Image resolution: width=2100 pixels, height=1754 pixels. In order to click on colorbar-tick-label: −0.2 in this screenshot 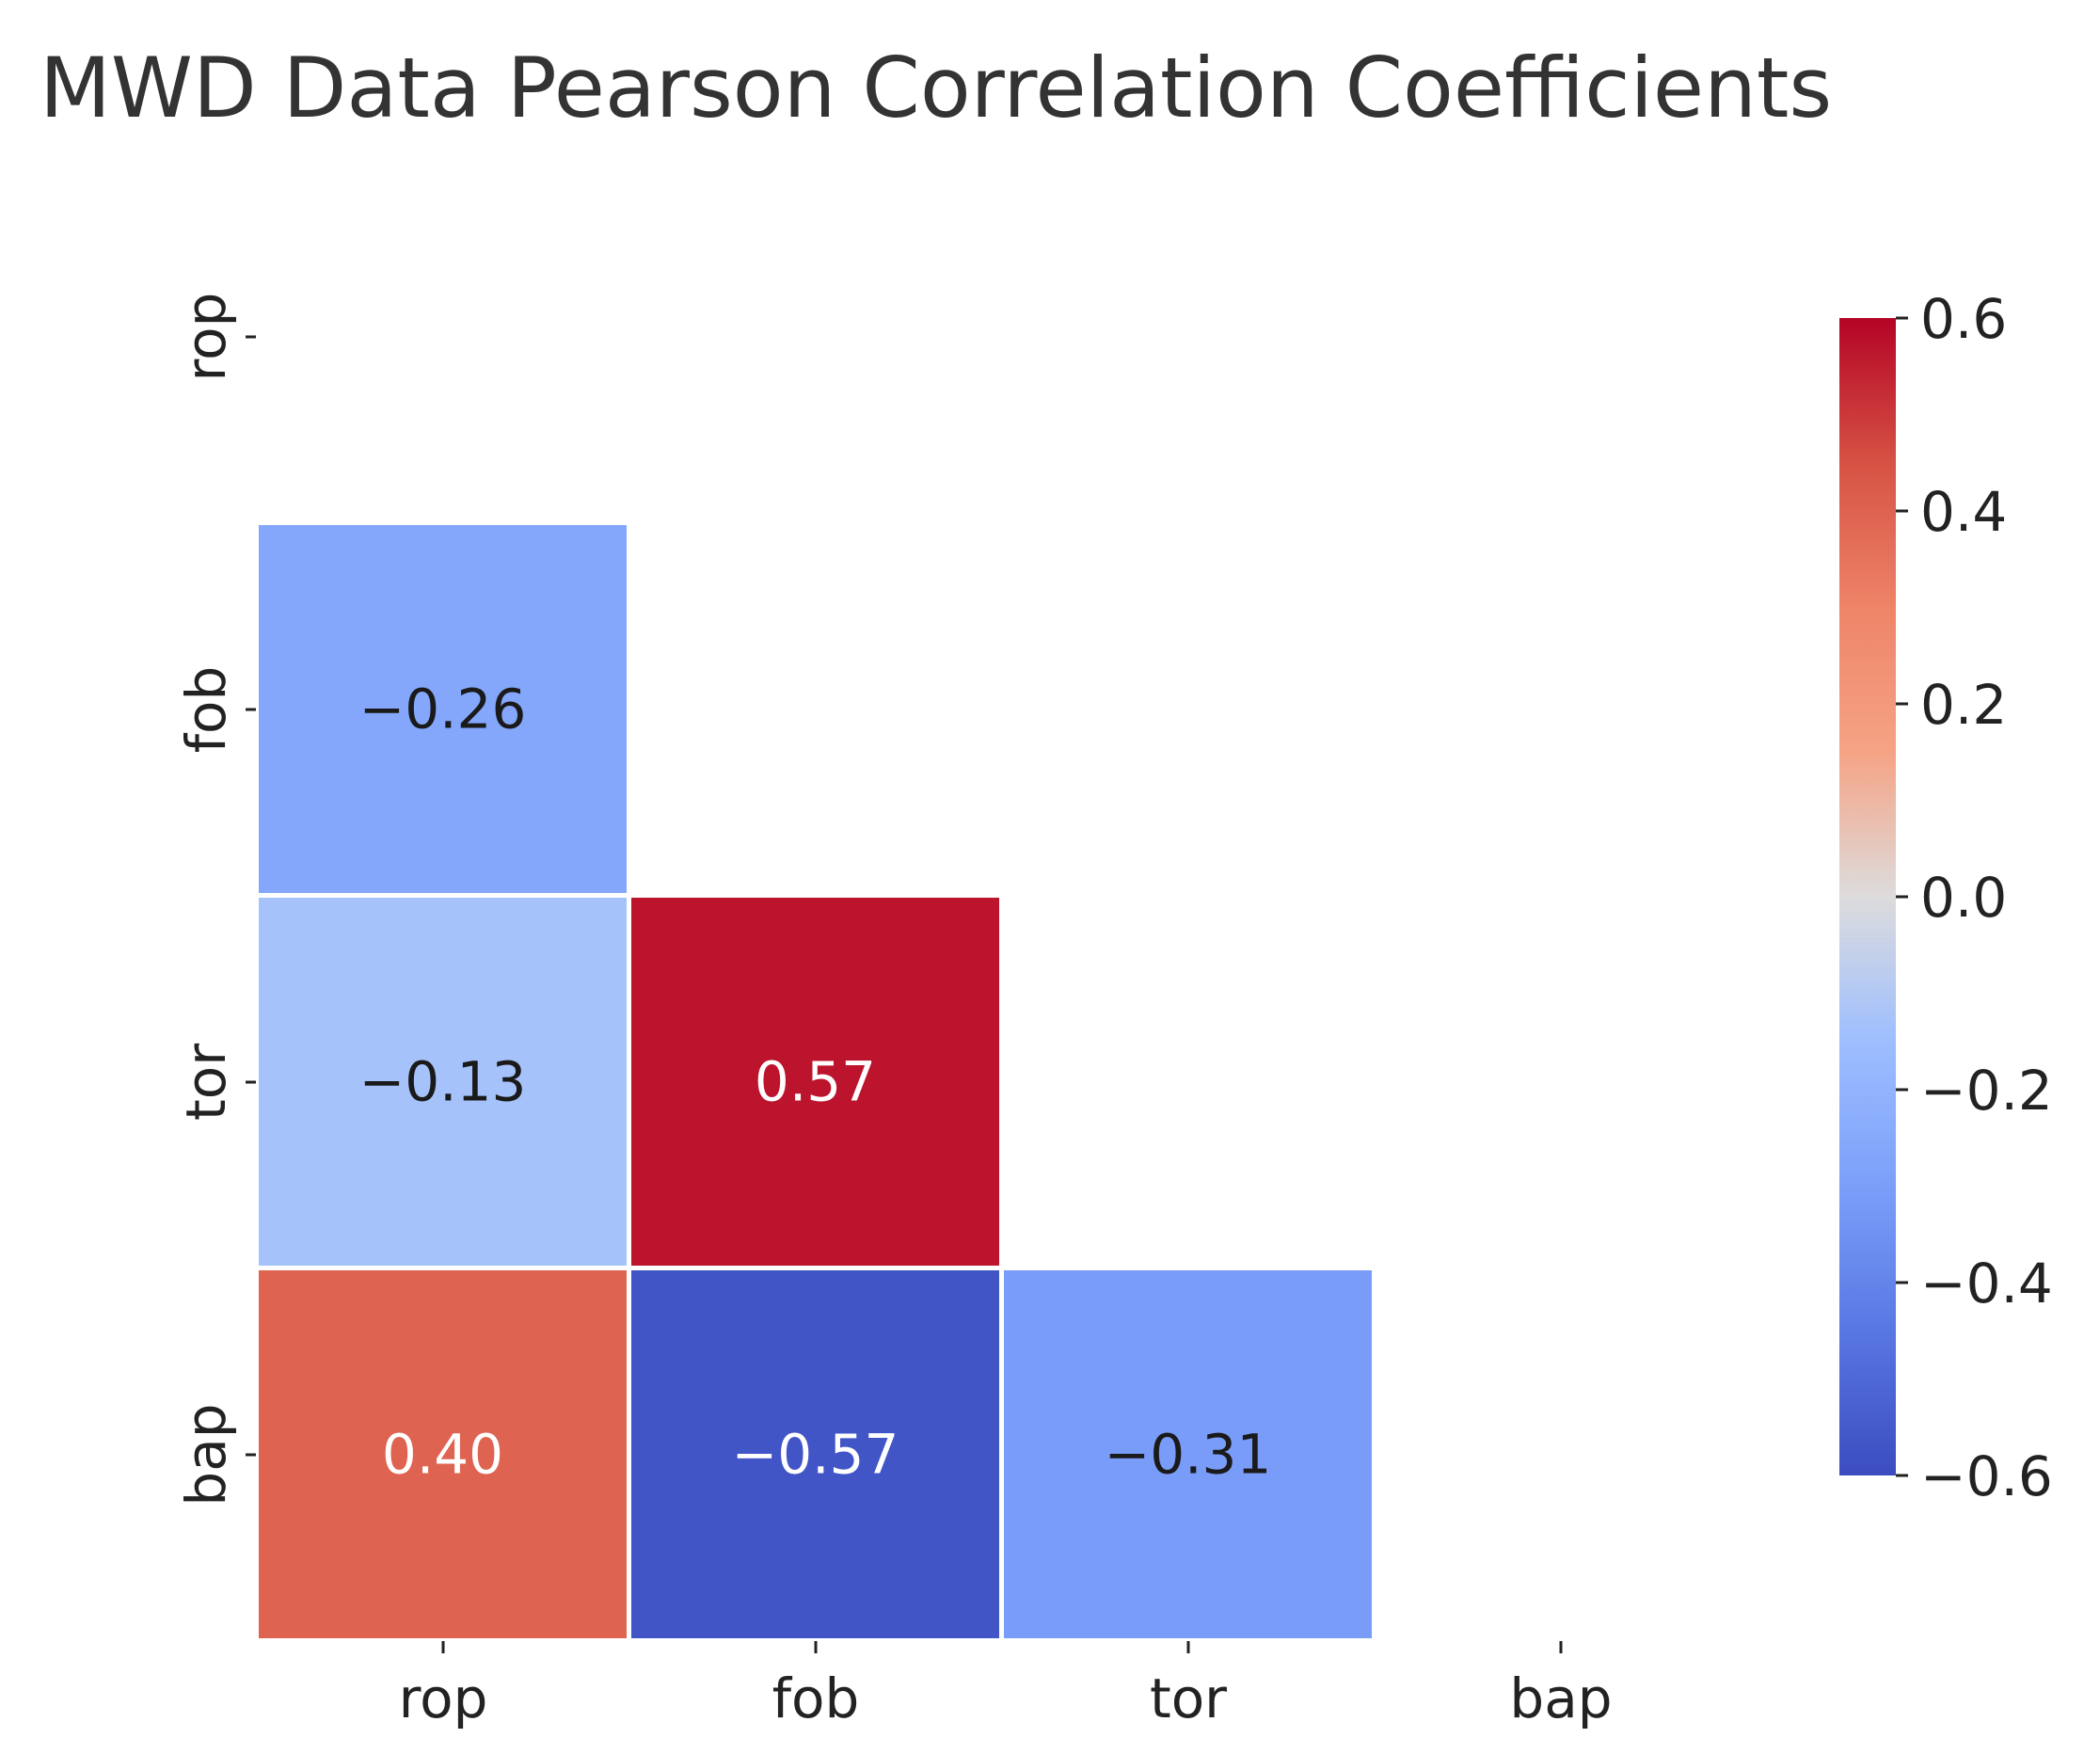, I will do `click(1987, 1091)`.